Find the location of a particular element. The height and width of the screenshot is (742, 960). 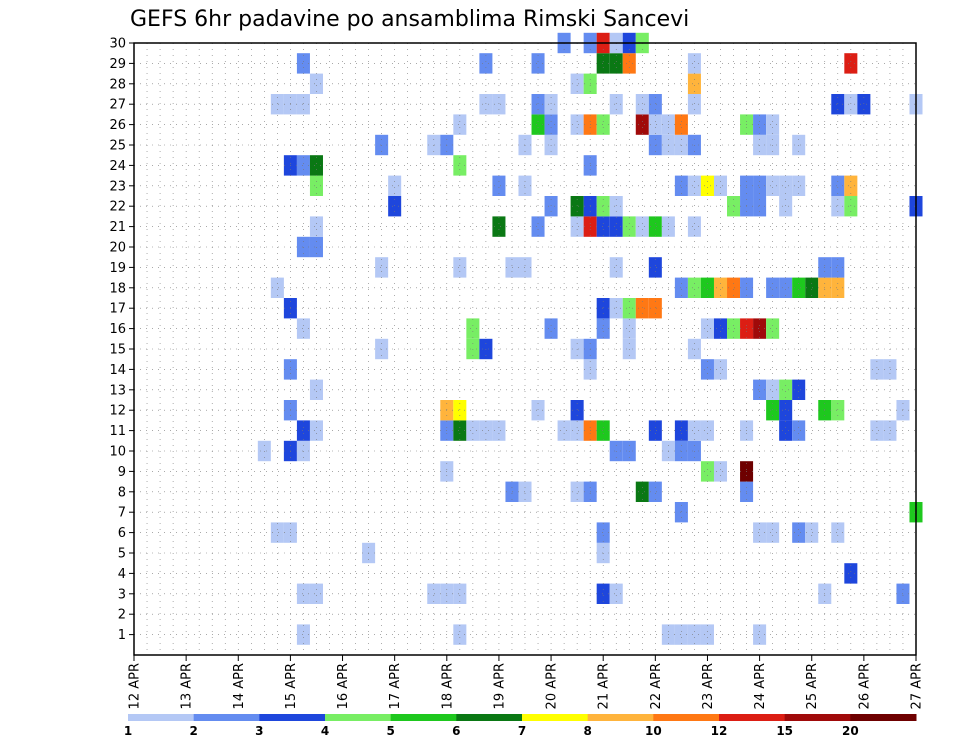

colorbar-label: 4 is located at coordinates (325, 731).